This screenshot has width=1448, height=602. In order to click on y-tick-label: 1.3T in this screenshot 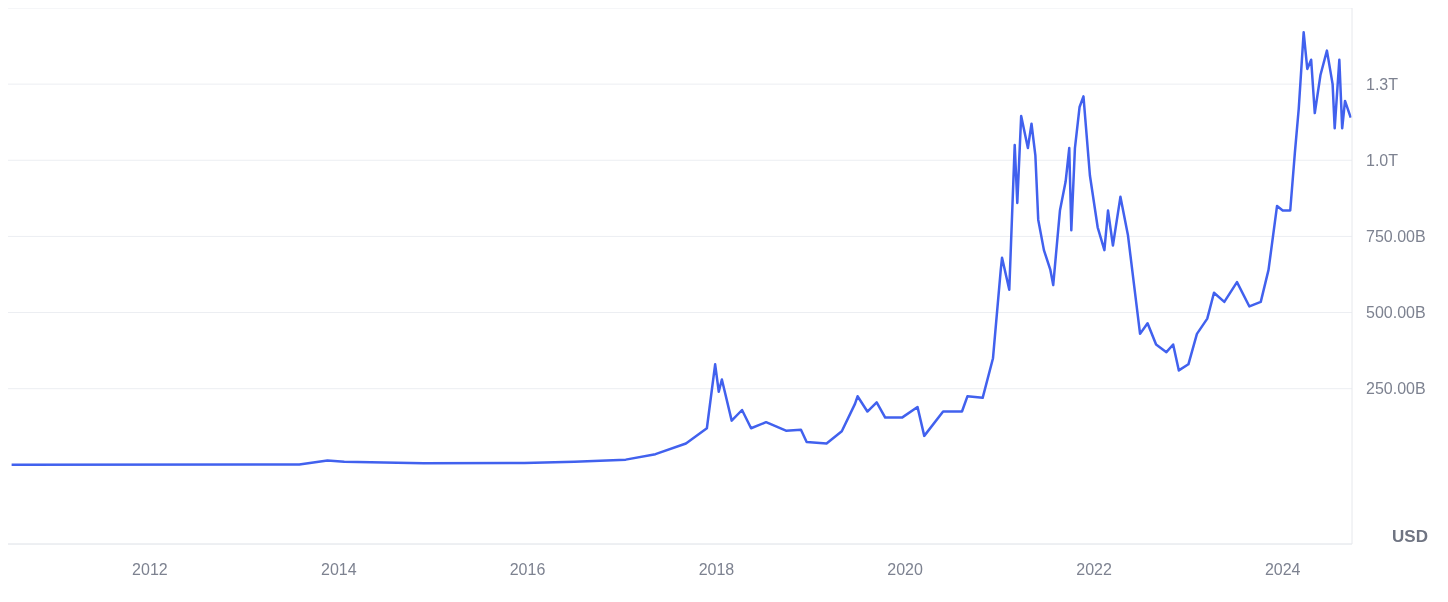, I will do `click(1382, 84)`.